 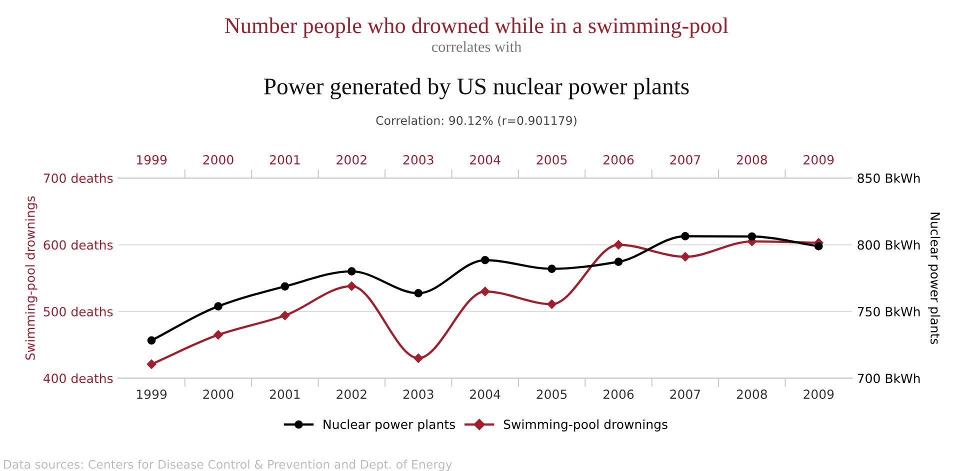 What do you see at coordinates (485, 394) in the screenshot?
I see `x-tick-label: 2004` at bounding box center [485, 394].